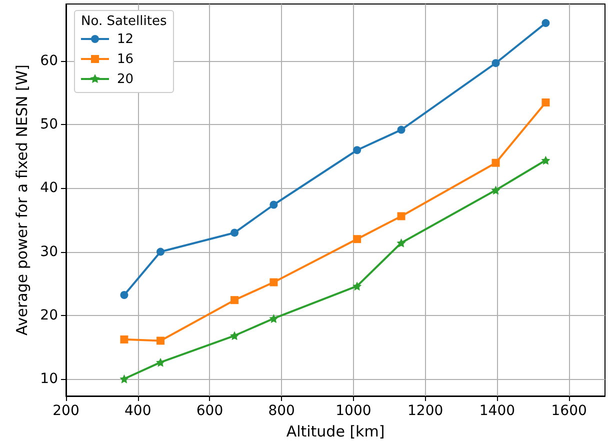  I want to click on y-tick-label: 30, so click(49, 252).